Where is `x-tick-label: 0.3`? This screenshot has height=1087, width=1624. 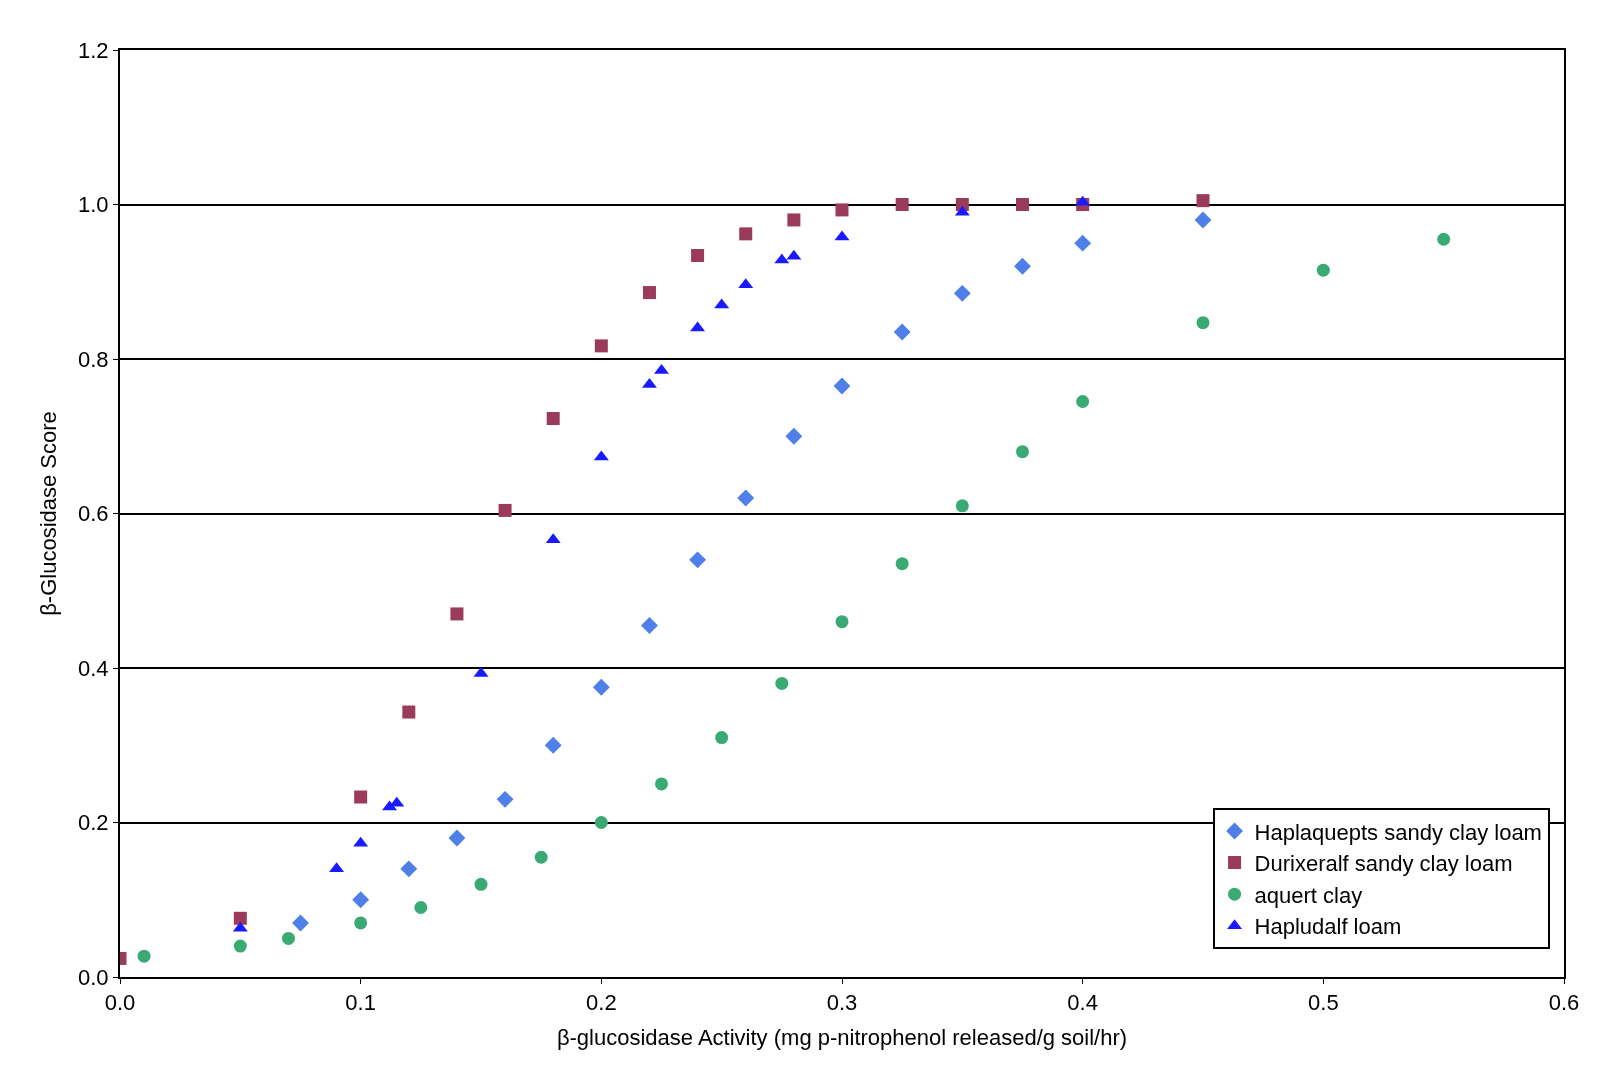 x-tick-label: 0.3 is located at coordinates (842, 1003).